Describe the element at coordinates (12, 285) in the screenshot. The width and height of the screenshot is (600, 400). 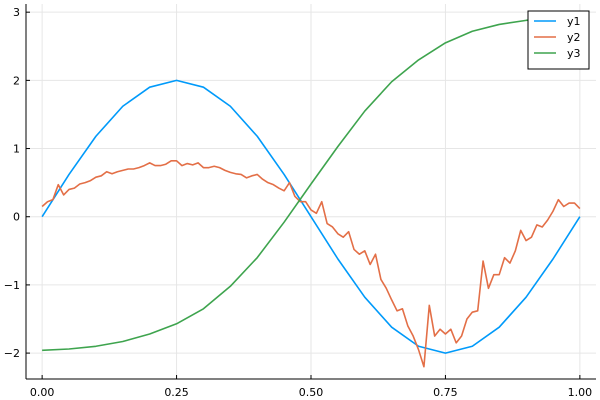
I see `y-tick-label: −1` at that location.